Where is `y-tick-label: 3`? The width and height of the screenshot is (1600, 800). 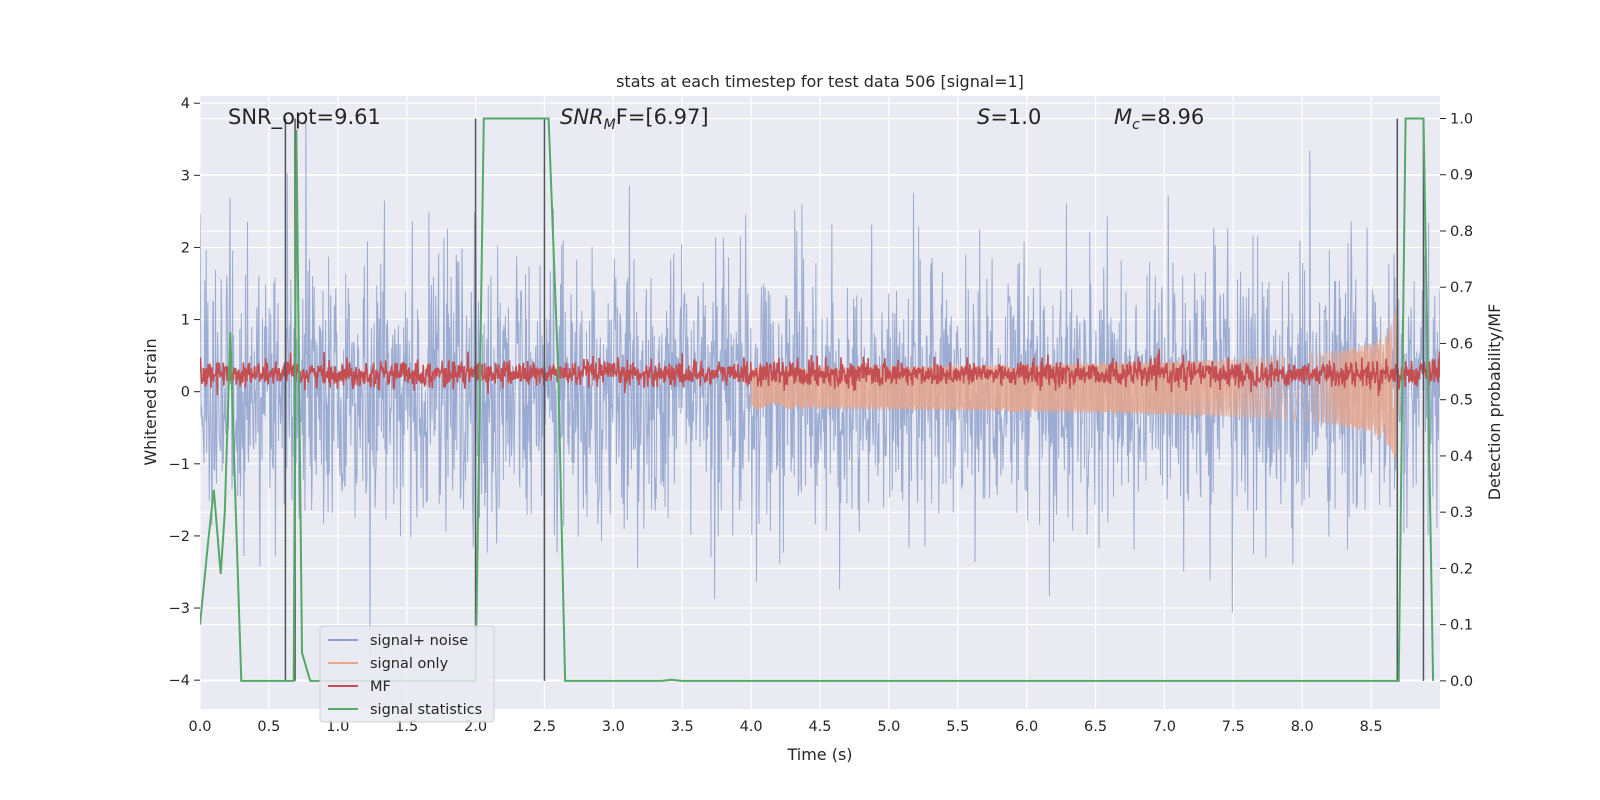 y-tick-label: 3 is located at coordinates (185, 176).